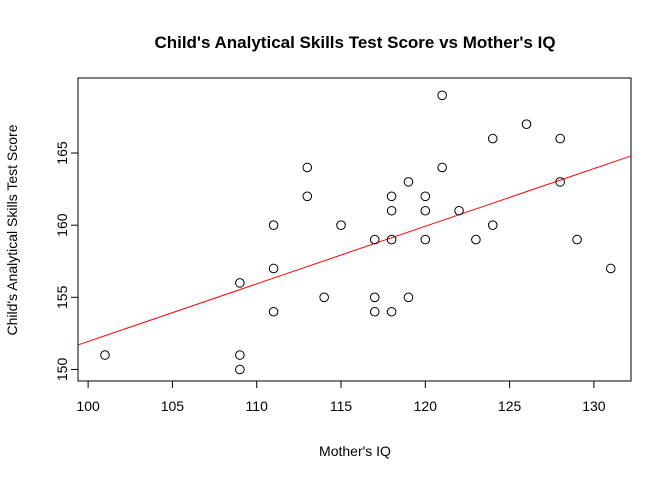 This screenshot has height=480, width=672. Describe the element at coordinates (594, 406) in the screenshot. I see `x-tick-label: 130` at that location.